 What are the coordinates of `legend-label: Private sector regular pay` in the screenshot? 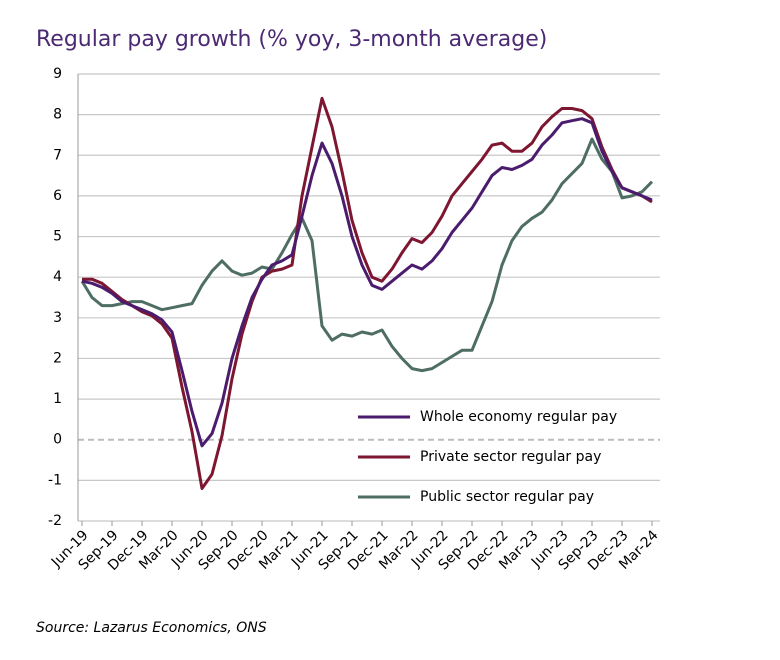 It's located at (510, 457).